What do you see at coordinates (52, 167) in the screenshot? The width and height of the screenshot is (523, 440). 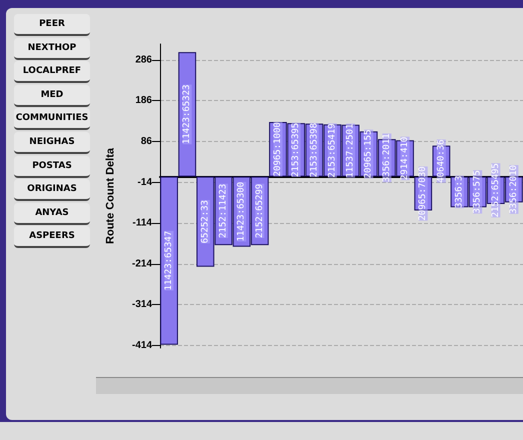 I see `text: POSTAS` at bounding box center [52, 167].